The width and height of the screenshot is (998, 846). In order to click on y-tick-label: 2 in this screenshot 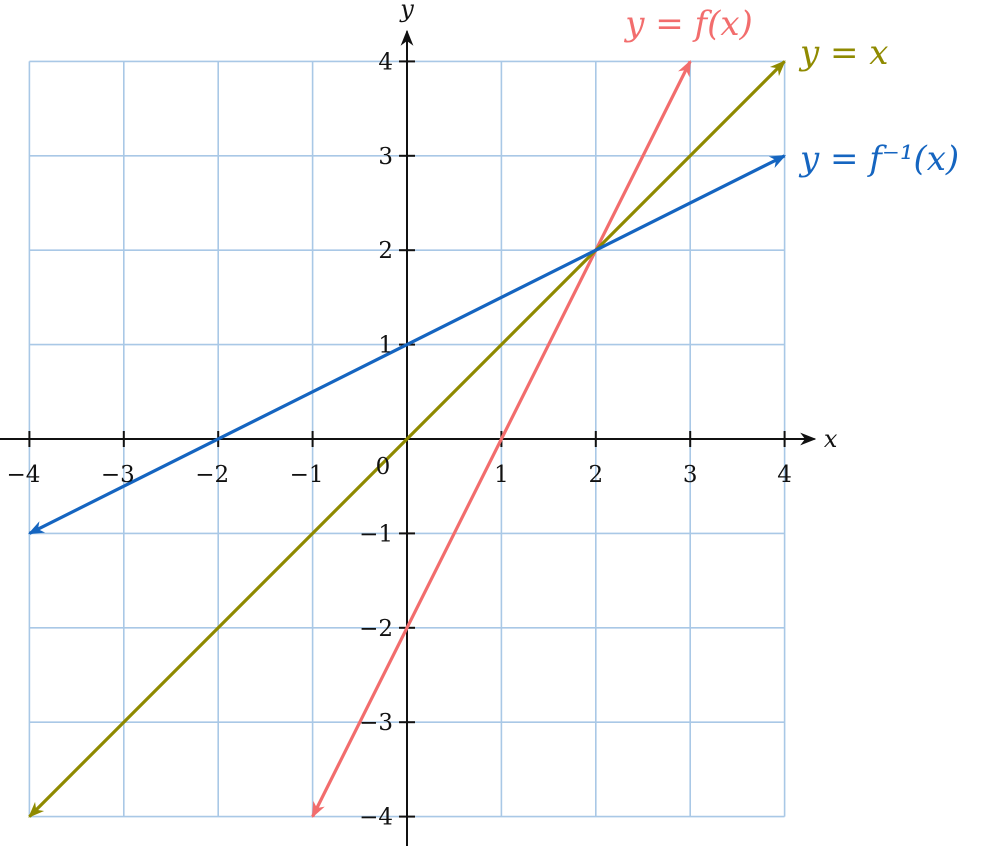, I will do `click(385, 251)`.